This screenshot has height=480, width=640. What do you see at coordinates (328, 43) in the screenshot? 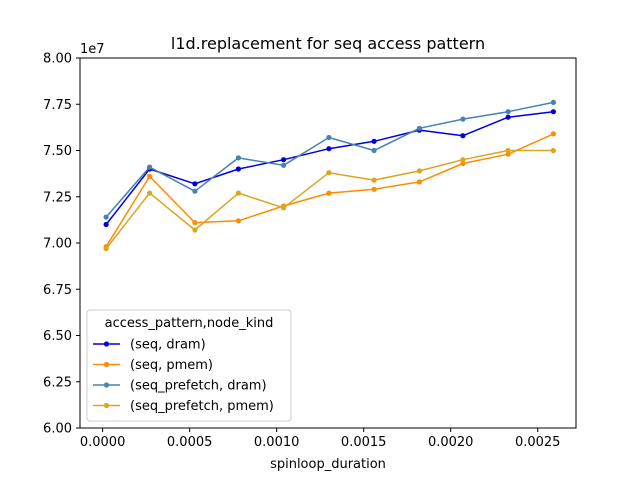
I see `chart-title: l1d.replacement for seq access pattern` at bounding box center [328, 43].